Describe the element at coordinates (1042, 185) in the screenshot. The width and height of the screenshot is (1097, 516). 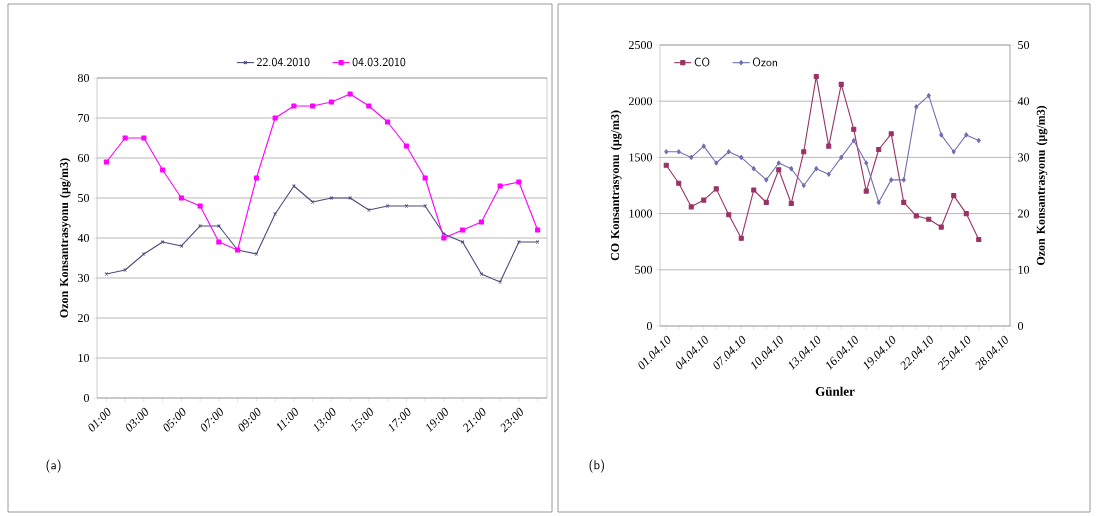
I see `y2-axis-title: Ozon Konsantrasyonu (µg/m3)` at that location.